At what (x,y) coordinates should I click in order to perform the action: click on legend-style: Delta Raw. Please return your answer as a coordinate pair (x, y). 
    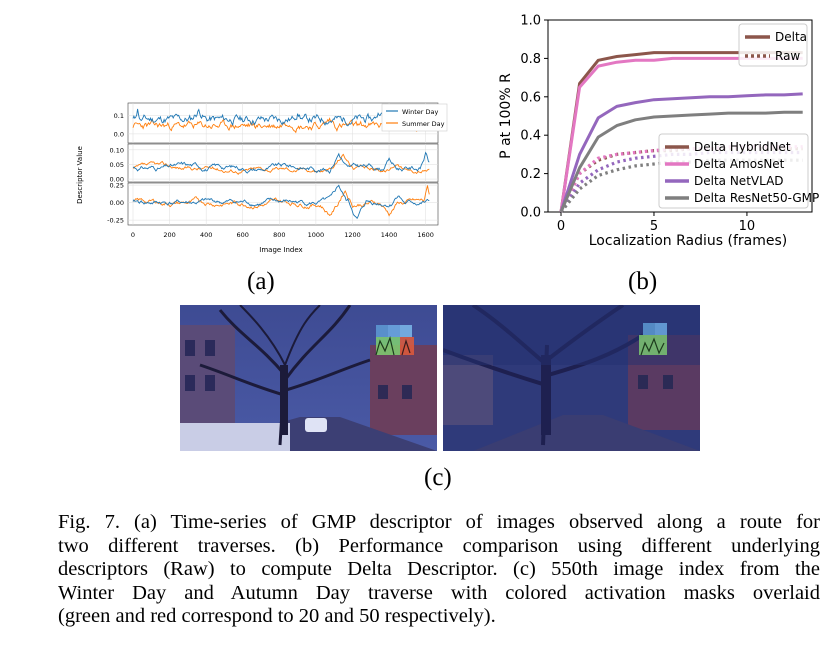
    Looking at the image, I should click on (773, 45).